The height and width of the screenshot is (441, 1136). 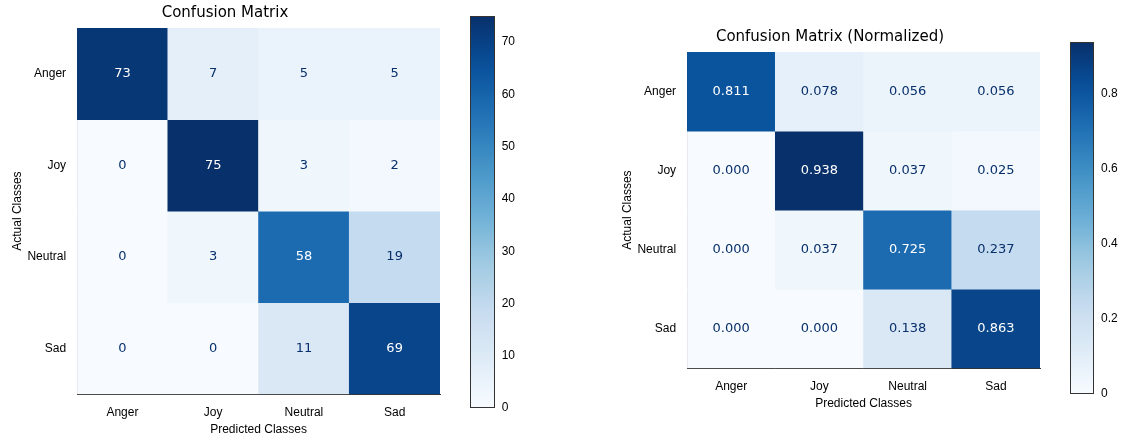 What do you see at coordinates (1110, 93) in the screenshot?
I see `color-bar-label: 0.8` at bounding box center [1110, 93].